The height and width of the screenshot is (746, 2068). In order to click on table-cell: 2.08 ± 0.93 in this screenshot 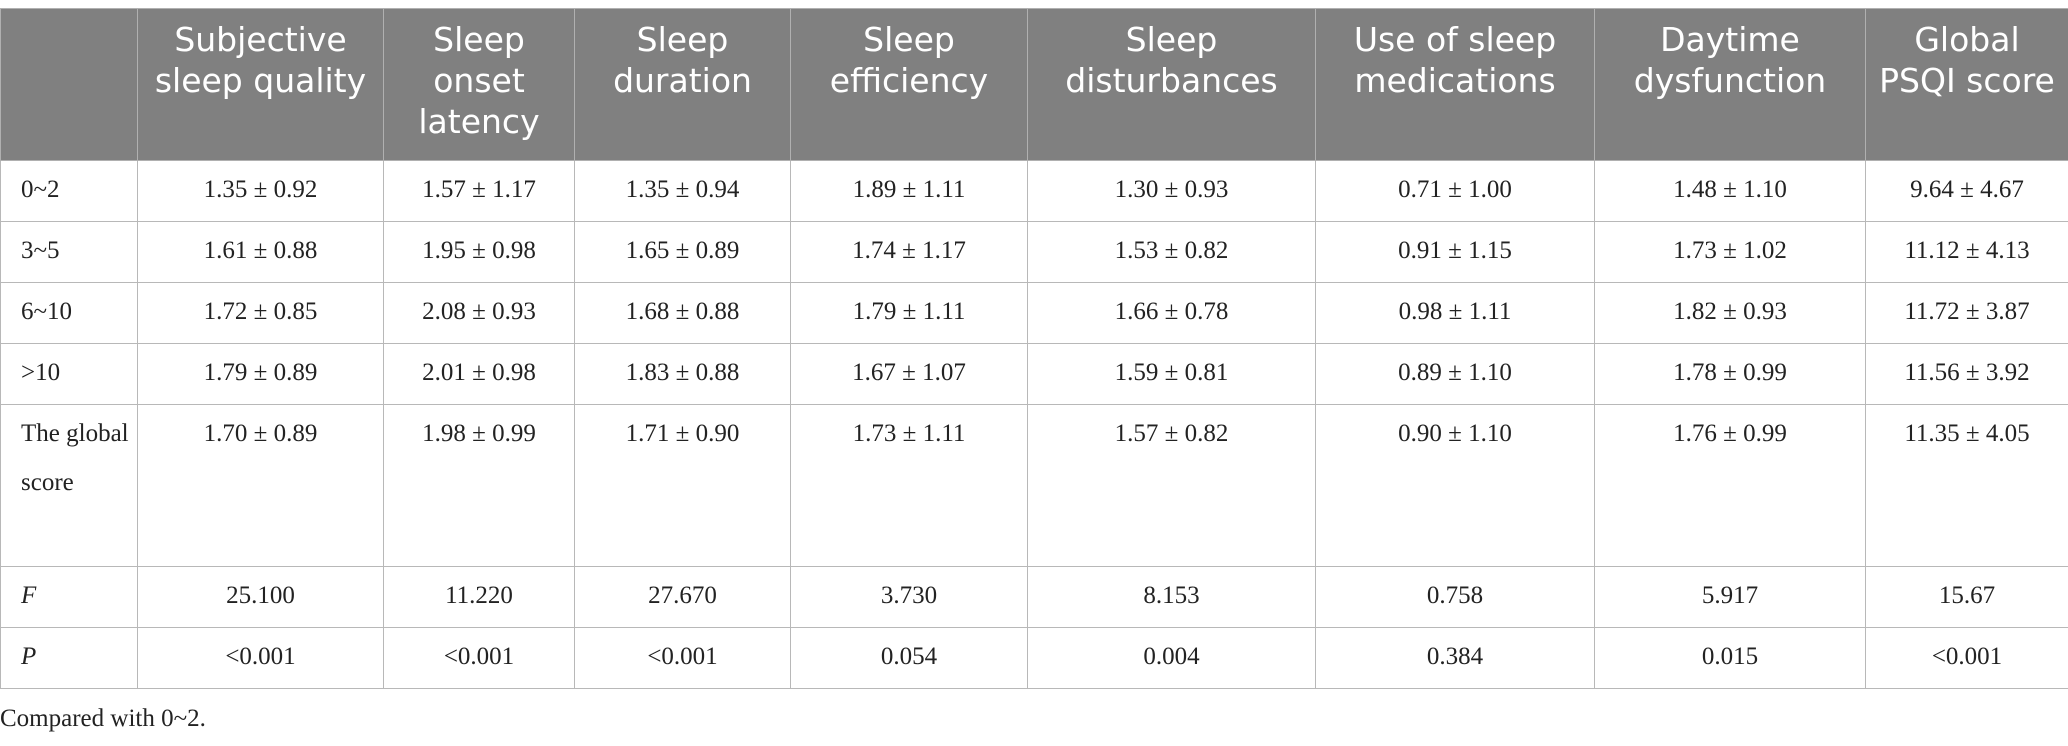, I will do `click(479, 313)`.